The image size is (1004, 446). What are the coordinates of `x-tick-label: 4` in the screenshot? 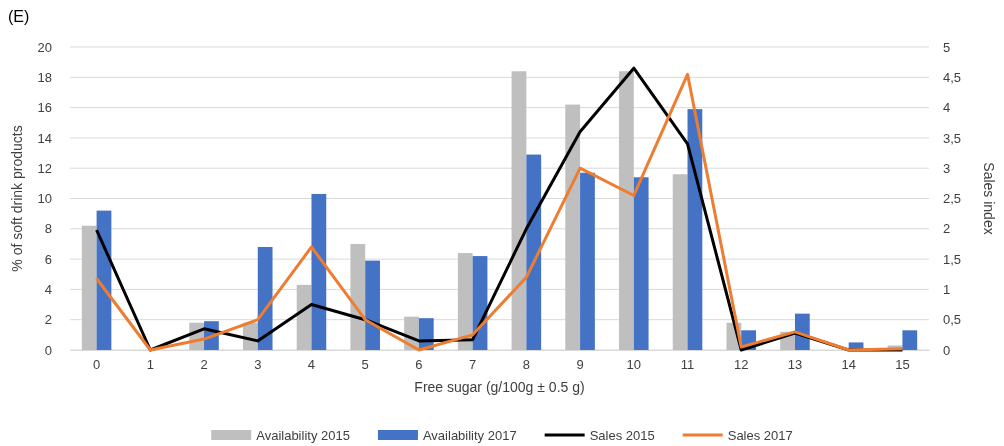 It's located at (311, 365).